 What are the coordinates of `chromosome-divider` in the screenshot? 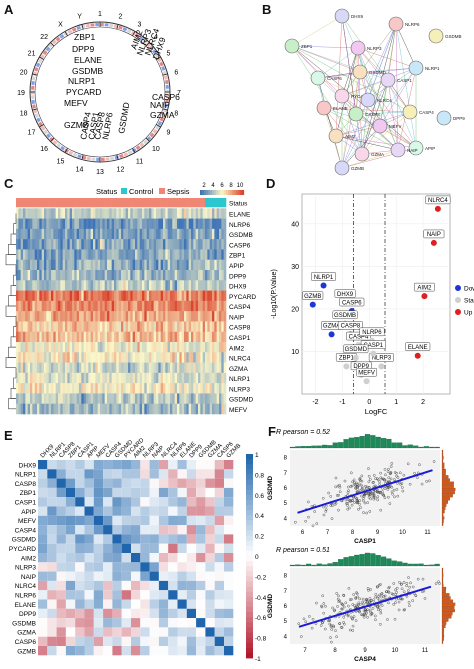 It's located at (165, 109).